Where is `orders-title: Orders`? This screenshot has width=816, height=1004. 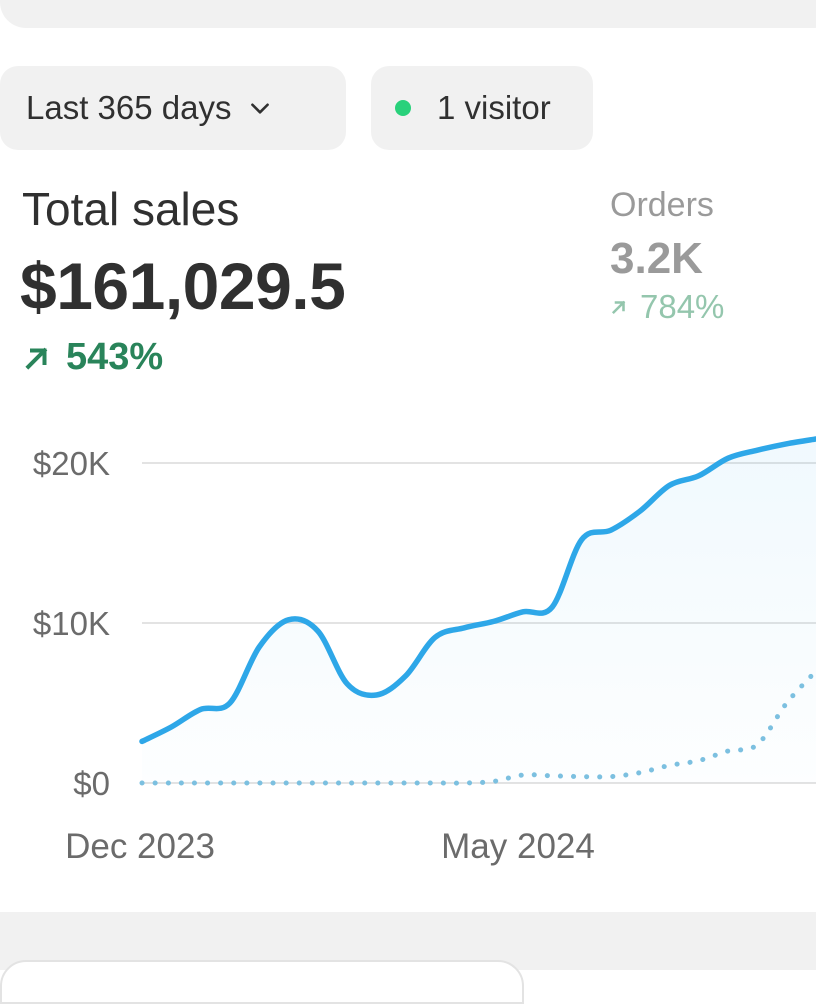 orders-title: Orders is located at coordinates (662, 205).